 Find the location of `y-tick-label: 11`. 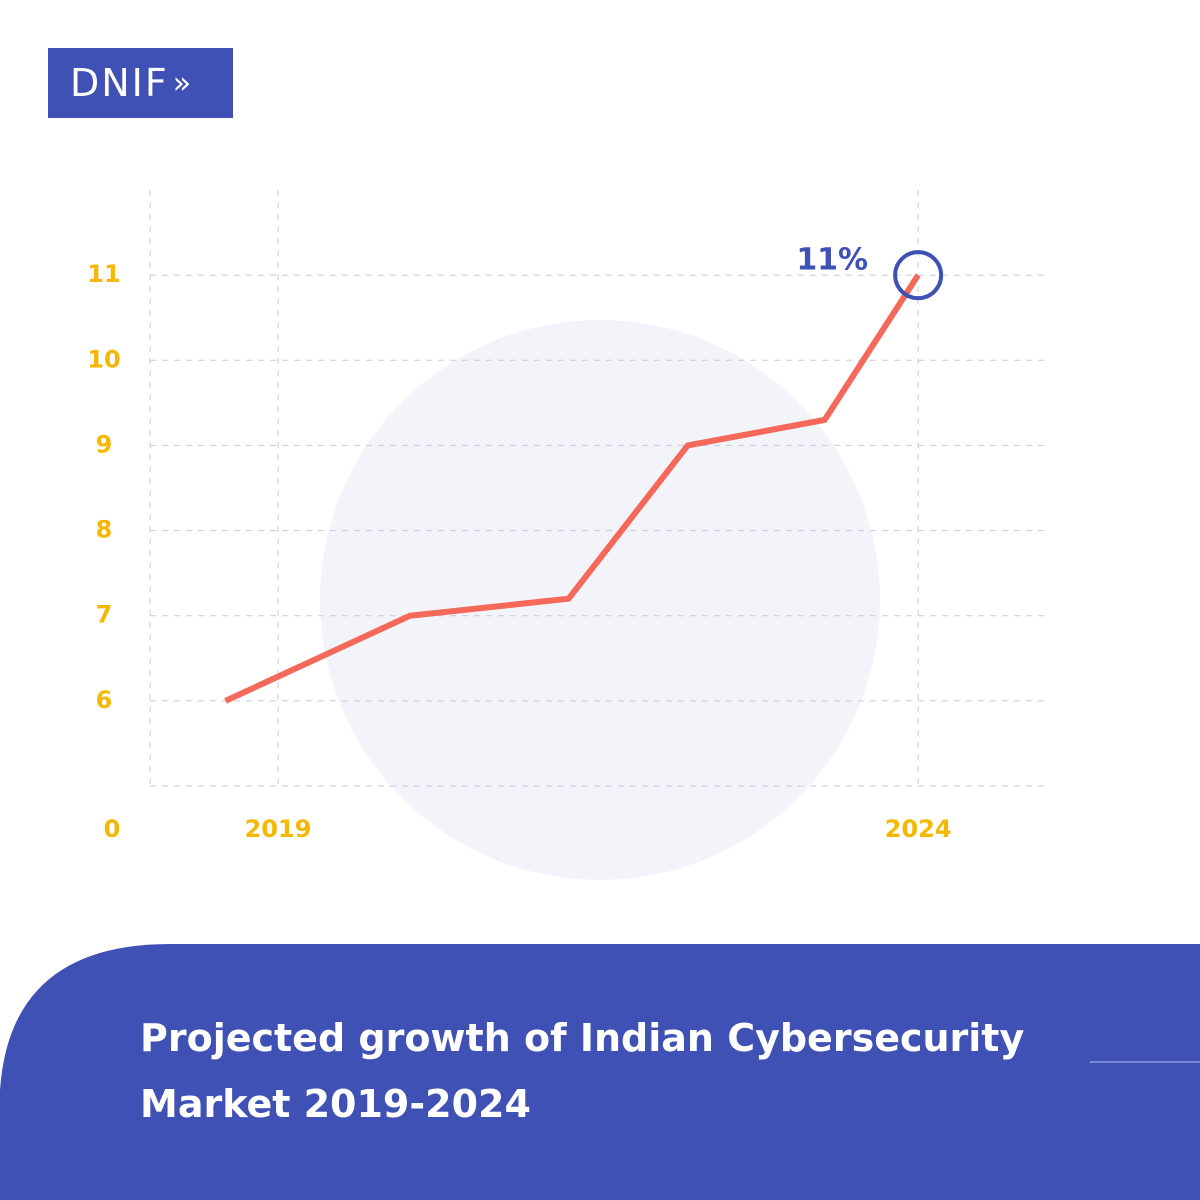

y-tick-label: 11 is located at coordinates (103, 274).